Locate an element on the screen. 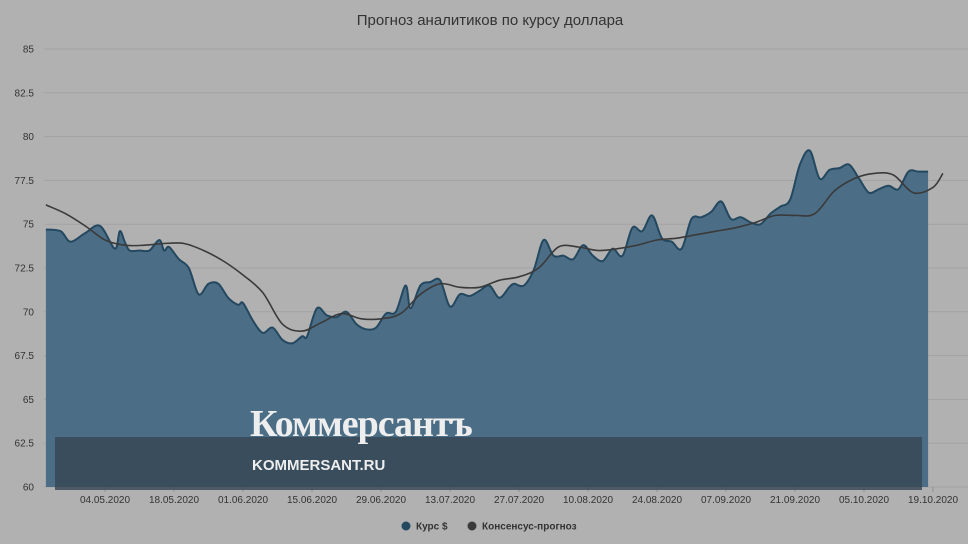 This screenshot has width=968, height=544. x-tick-label: 18.05.2020 is located at coordinates (174, 500).